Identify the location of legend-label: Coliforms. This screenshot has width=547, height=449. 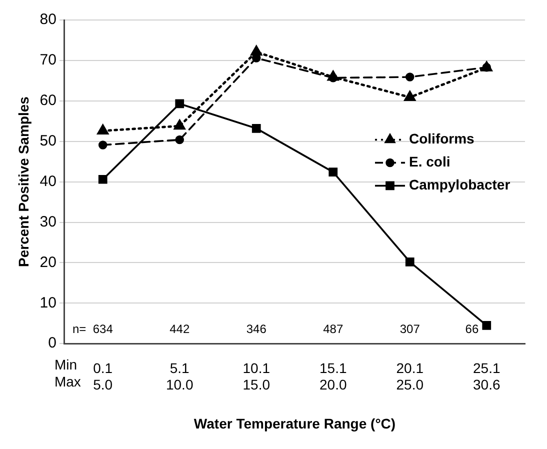
(442, 138).